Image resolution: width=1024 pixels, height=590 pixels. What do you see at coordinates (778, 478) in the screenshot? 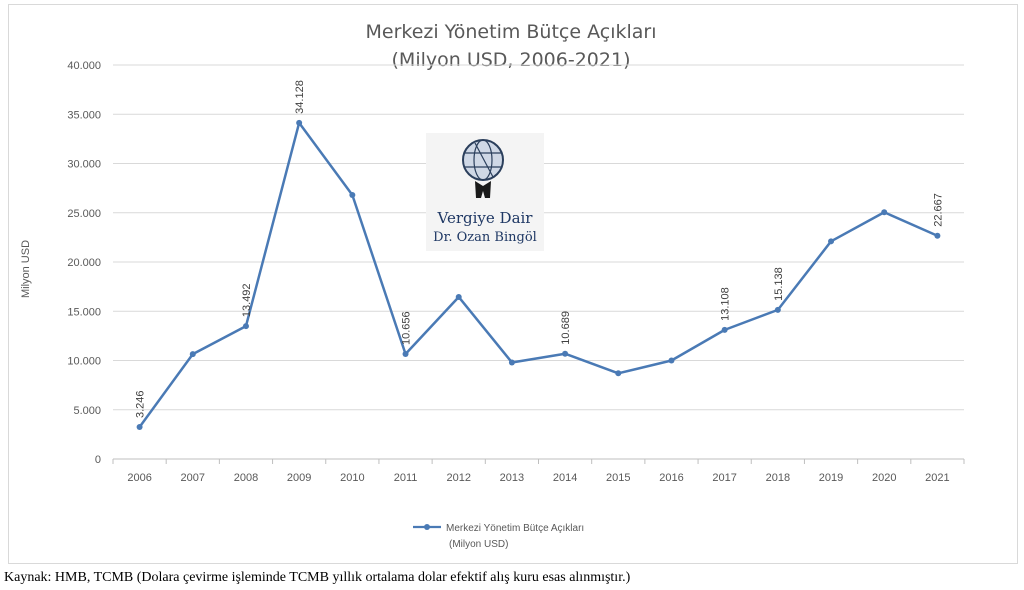
I see `x-tick-label: 2018` at bounding box center [778, 478].